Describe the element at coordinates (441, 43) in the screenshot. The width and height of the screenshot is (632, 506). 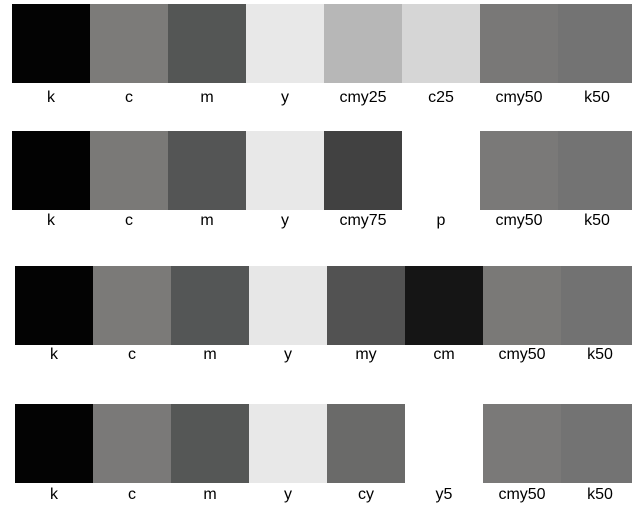
I see `color-swatch-c25` at that location.